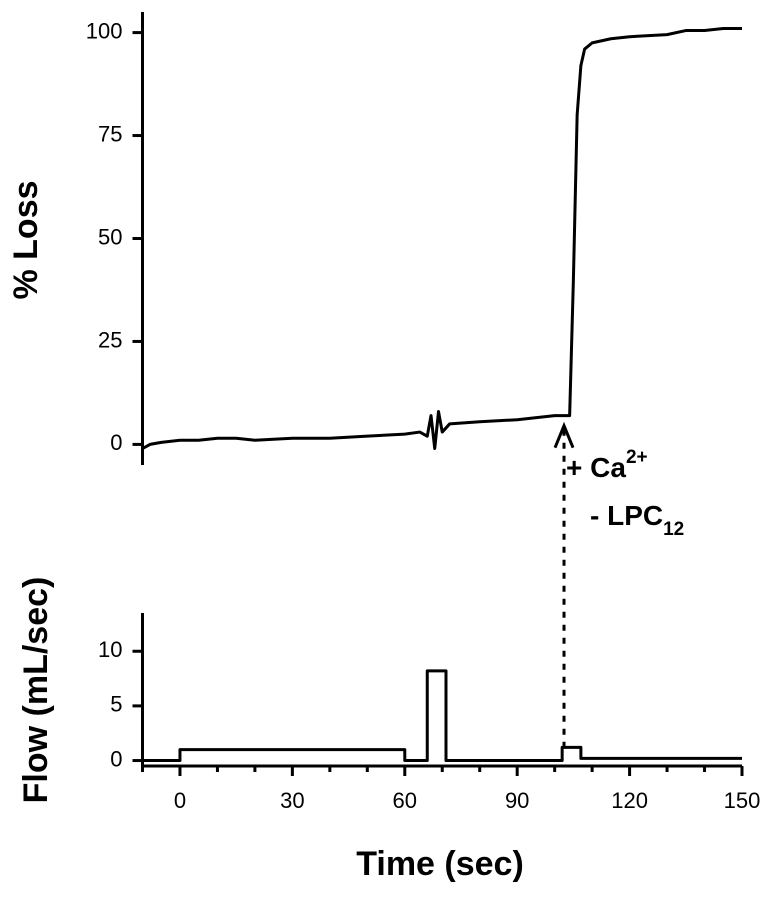 The image size is (773, 899). Describe the element at coordinates (110, 649) in the screenshot. I see `y-tick-label: 10` at that location.